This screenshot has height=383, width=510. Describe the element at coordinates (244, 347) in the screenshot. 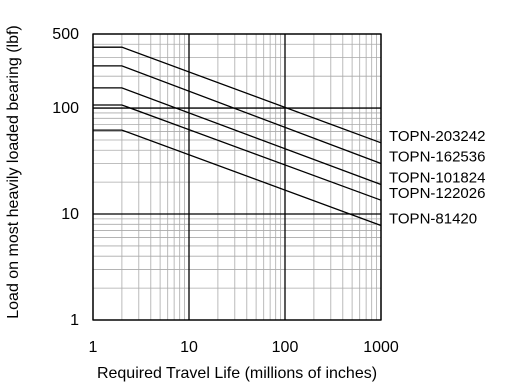

I see `x-tick-labels: 1 10 100 1000` at that location.